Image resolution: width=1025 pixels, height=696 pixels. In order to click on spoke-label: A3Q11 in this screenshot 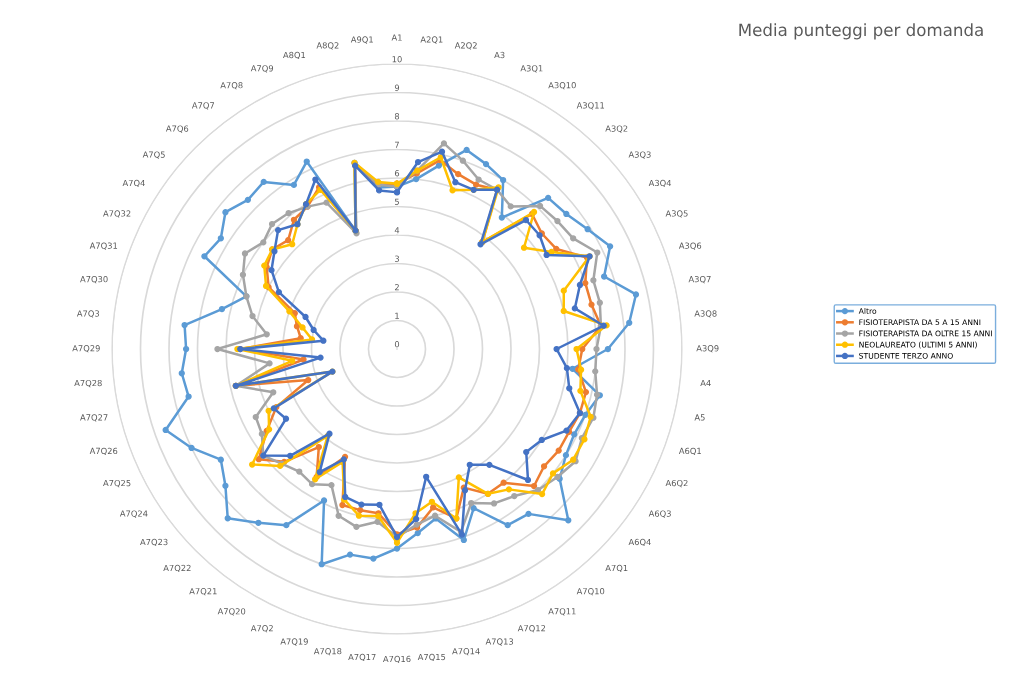, I will do `click(590, 106)`.